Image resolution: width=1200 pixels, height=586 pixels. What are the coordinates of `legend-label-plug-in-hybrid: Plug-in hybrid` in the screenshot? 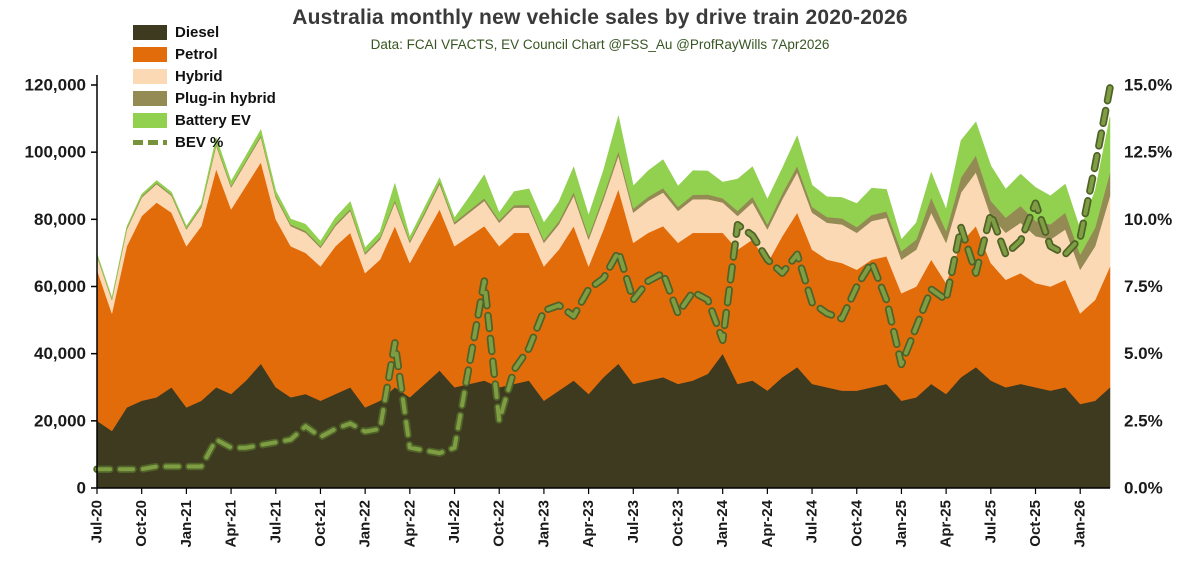 It's located at (225, 98).